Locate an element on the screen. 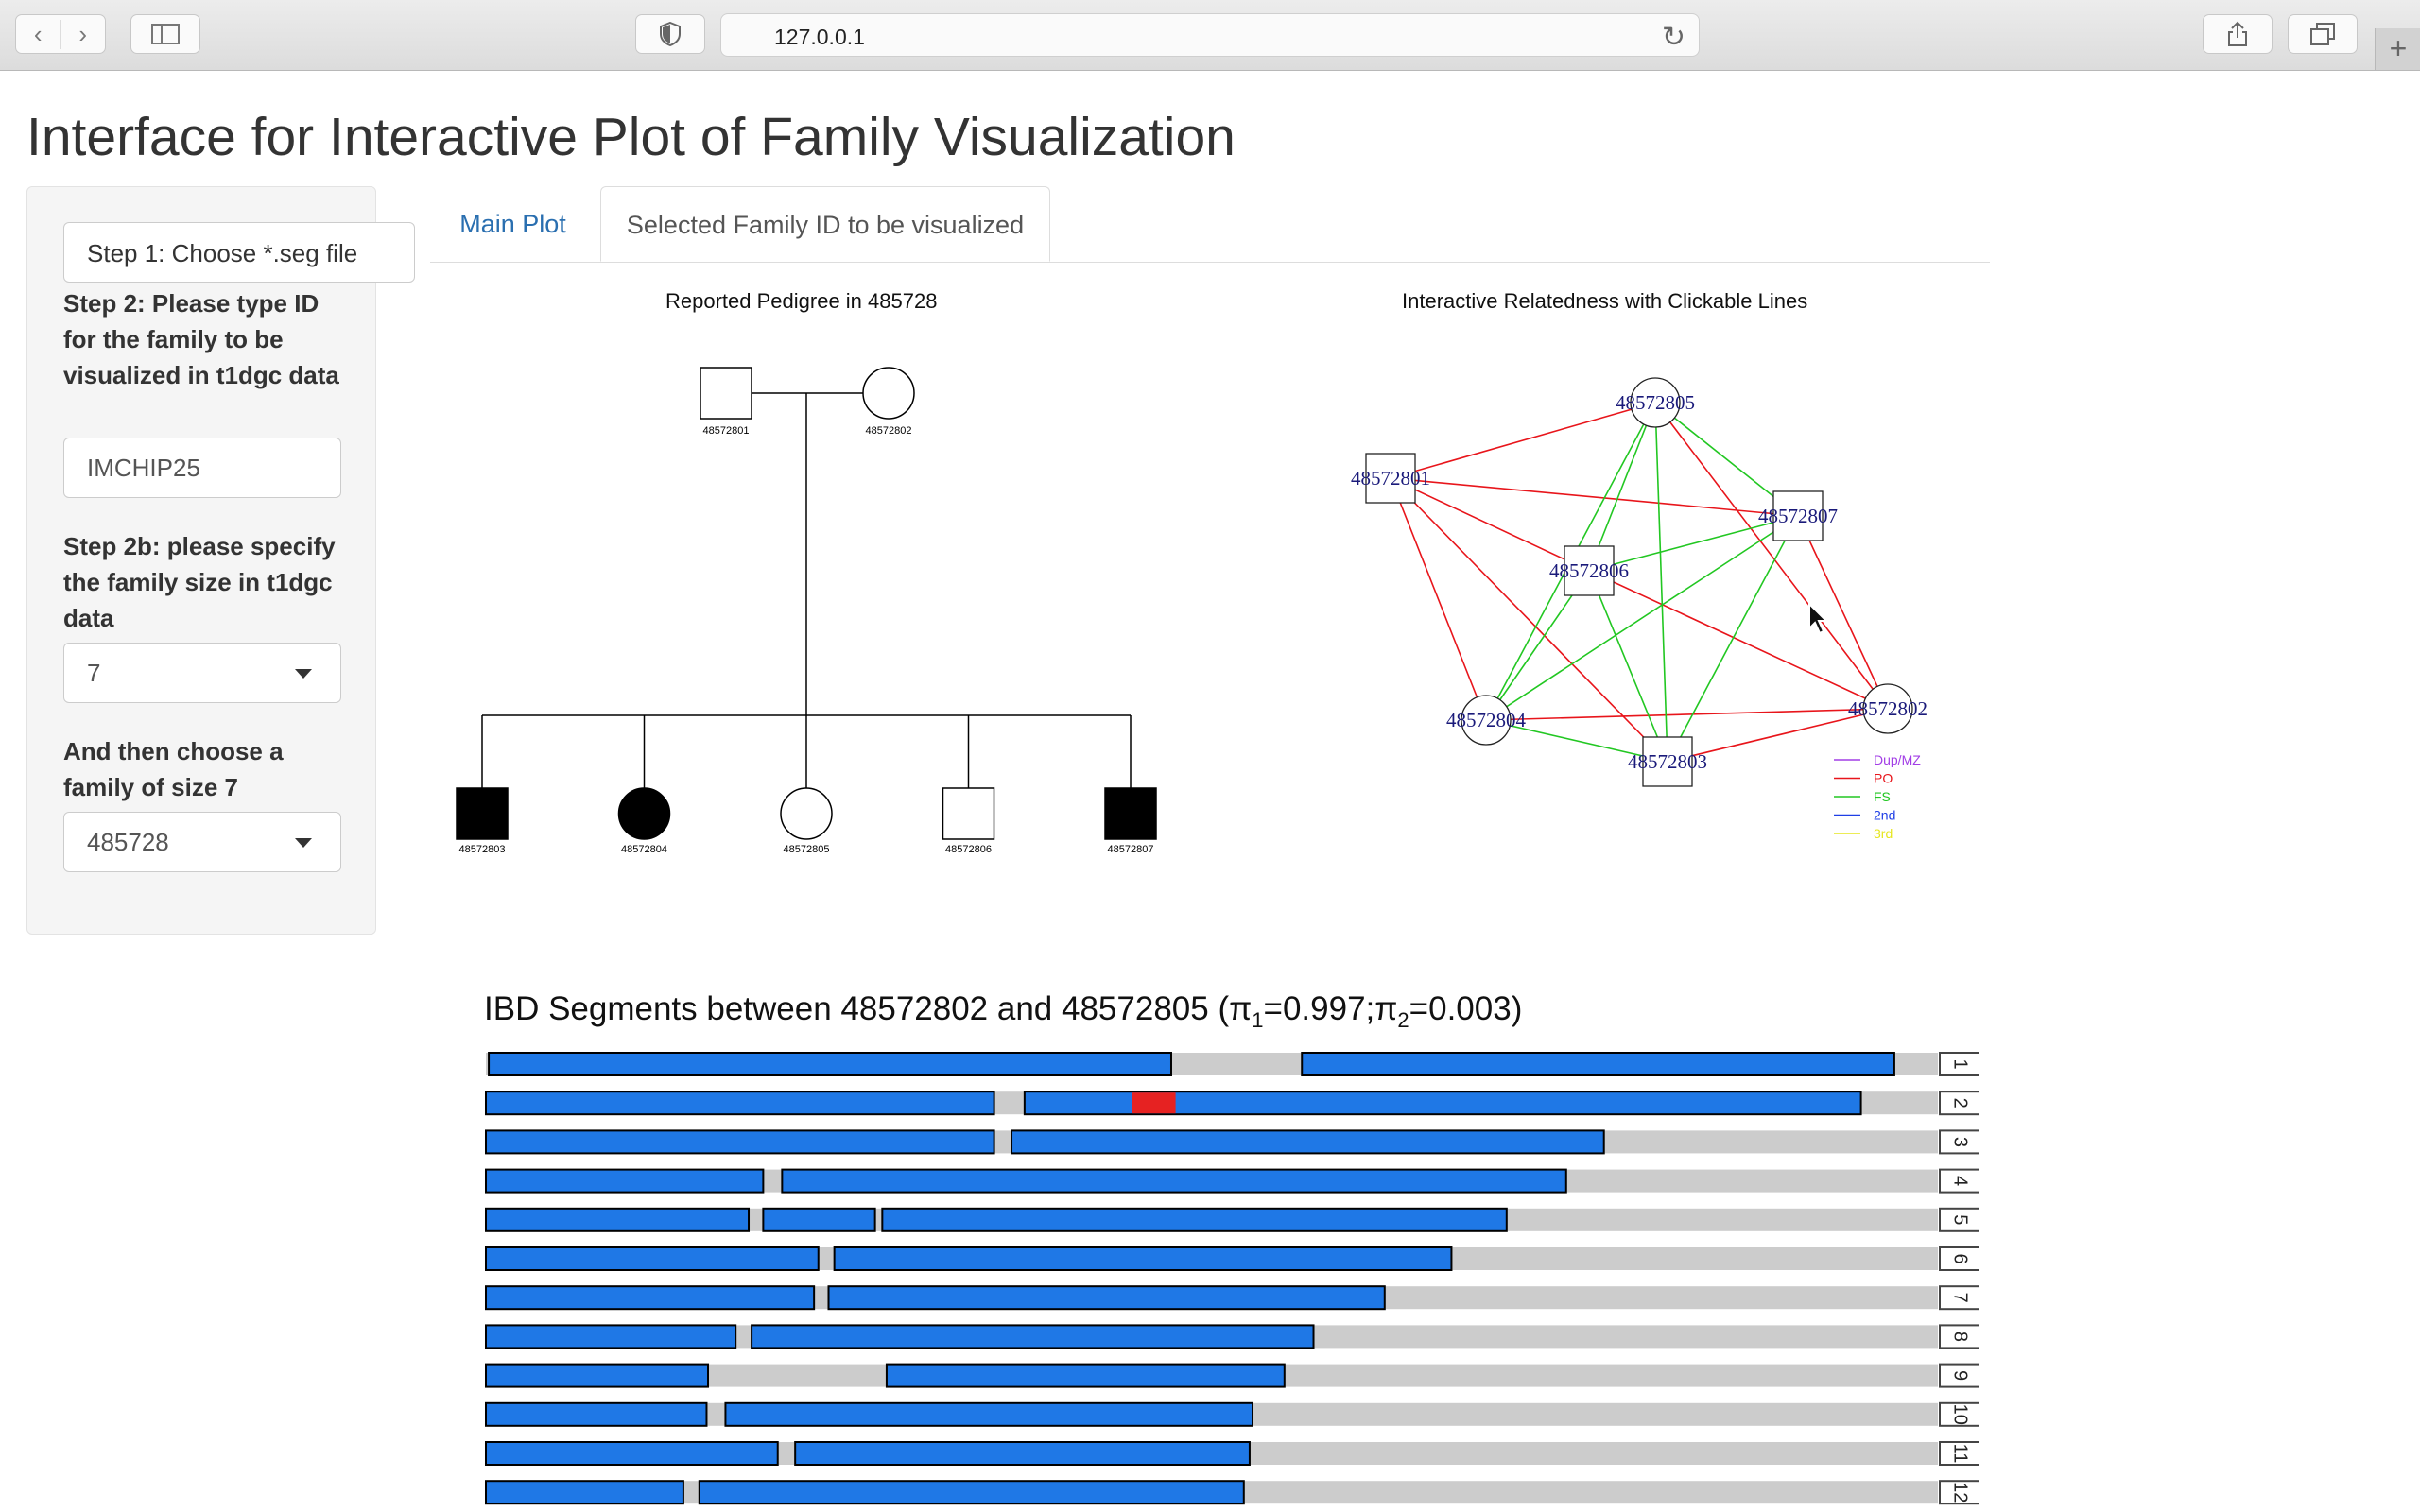 The width and height of the screenshot is (2420, 1512). chromosome-number: 10 is located at coordinates (1961, 1414).